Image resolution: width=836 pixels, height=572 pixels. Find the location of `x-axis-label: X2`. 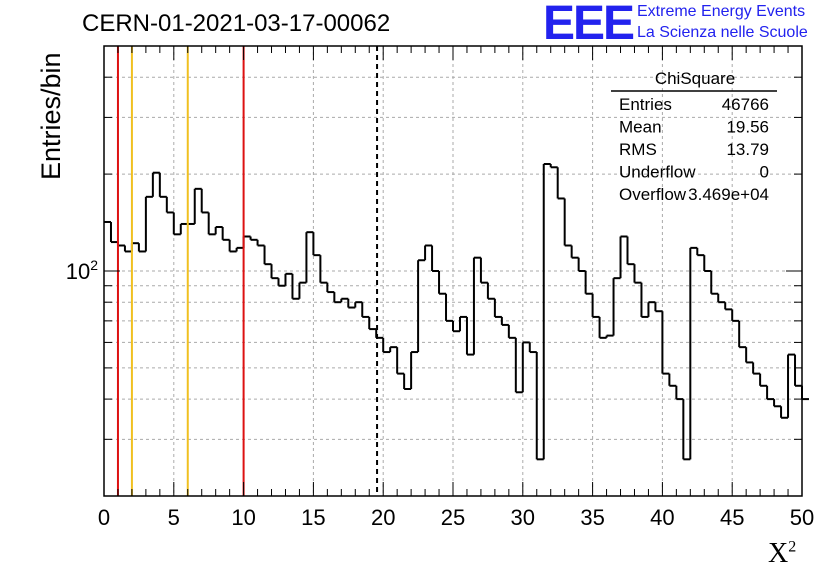

x-axis-label: X2 is located at coordinates (782, 554).